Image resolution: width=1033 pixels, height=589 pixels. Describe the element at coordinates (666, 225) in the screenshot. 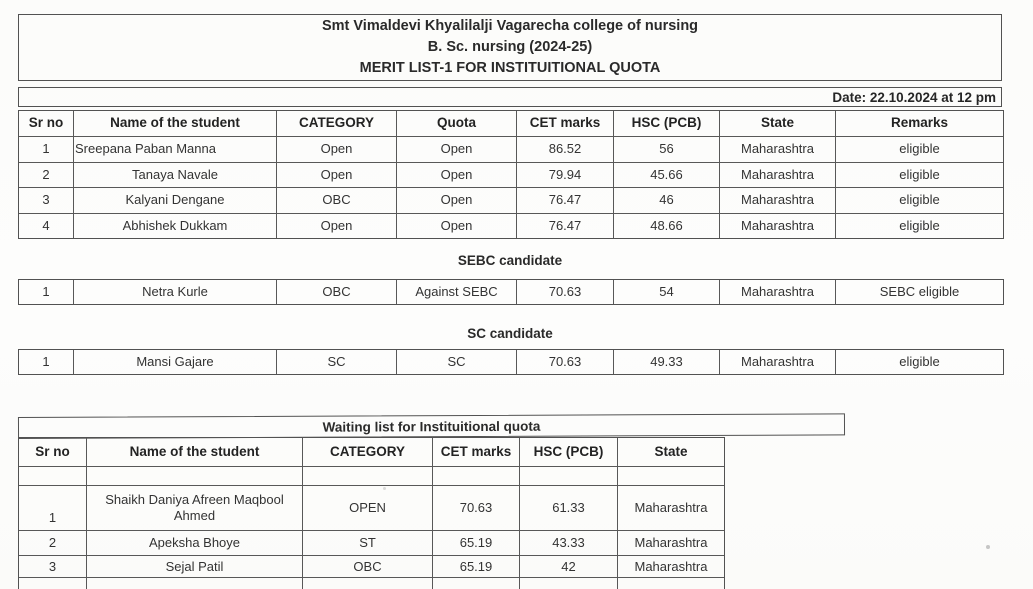

I see `table-cell: 48.66` at that location.